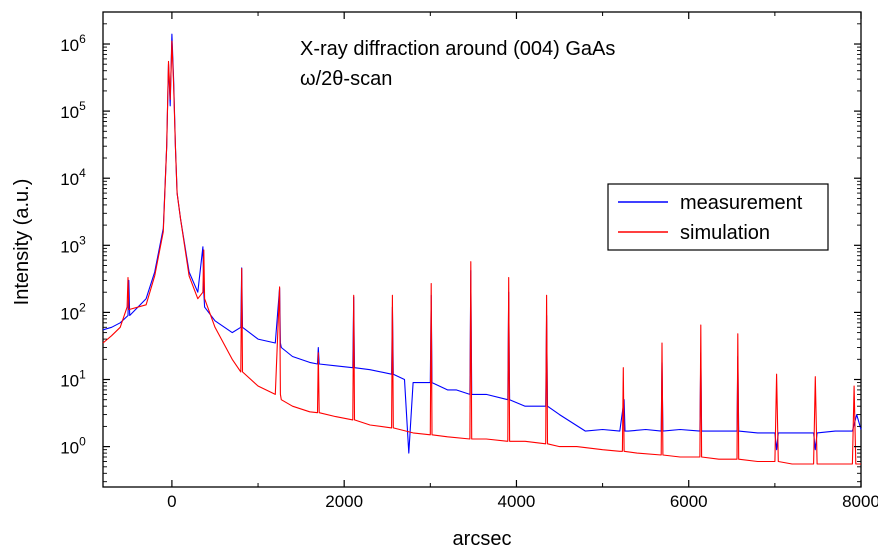 Image resolution: width=878 pixels, height=553 pixels. I want to click on legend-box, so click(718, 217).